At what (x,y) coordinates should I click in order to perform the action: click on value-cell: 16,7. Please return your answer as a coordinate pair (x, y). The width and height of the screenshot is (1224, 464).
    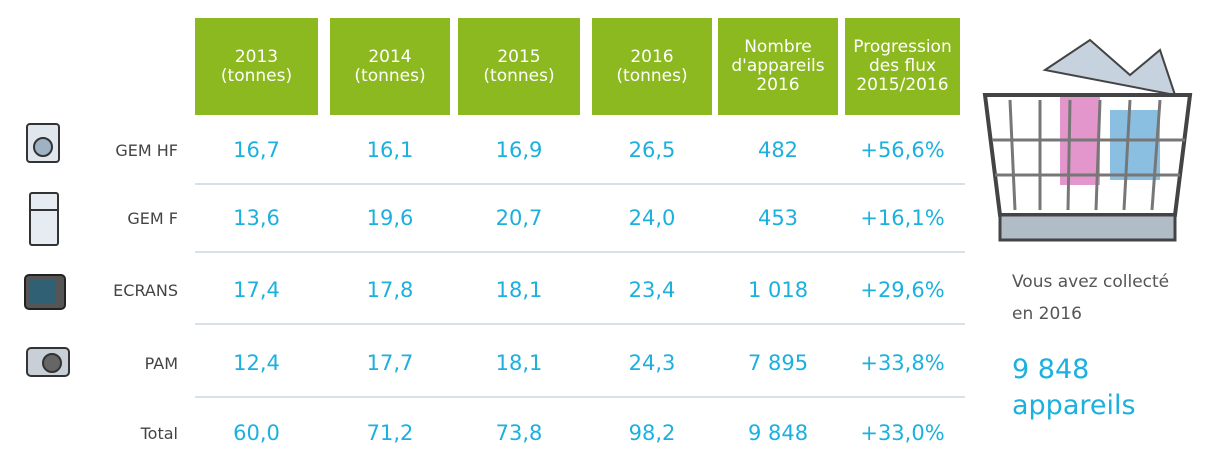
    Looking at the image, I should click on (256, 150).